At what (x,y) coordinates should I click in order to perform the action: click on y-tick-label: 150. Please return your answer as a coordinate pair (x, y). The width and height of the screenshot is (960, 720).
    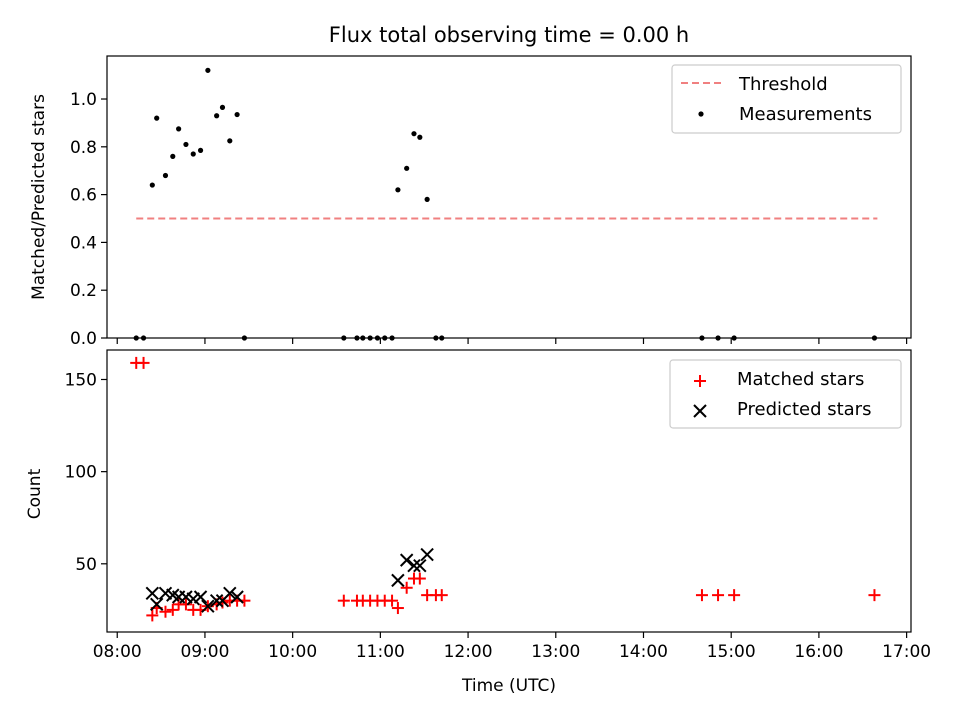
    Looking at the image, I should click on (81, 380).